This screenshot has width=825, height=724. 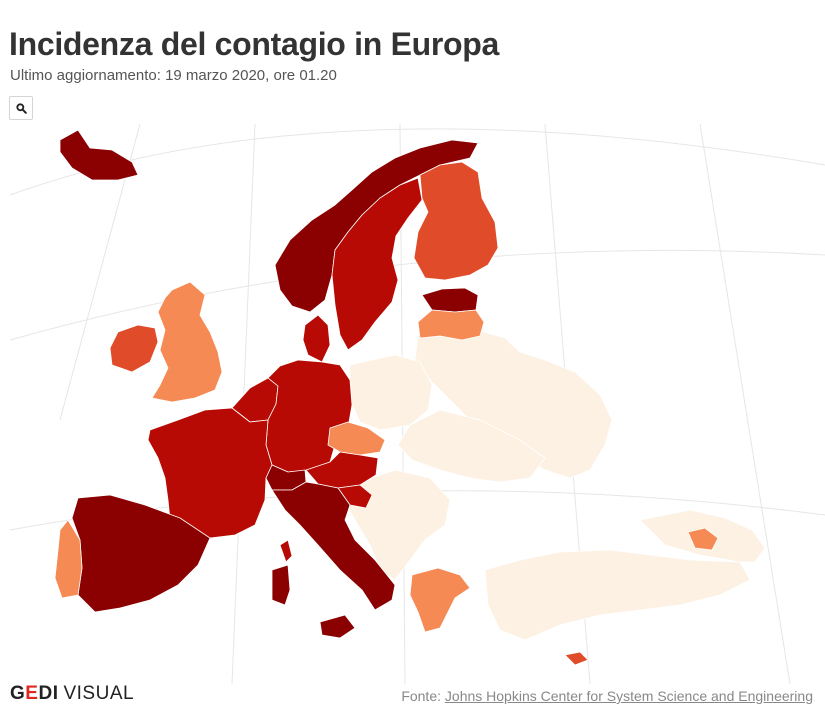 I want to click on country-cyprus, so click(x=576, y=658).